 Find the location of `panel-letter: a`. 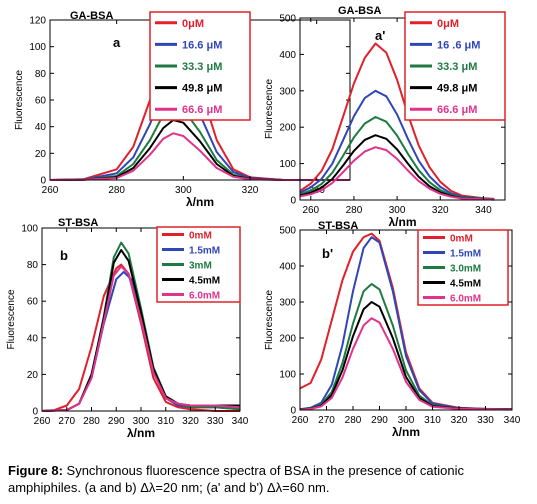

panel-letter: a is located at coordinates (117, 42).